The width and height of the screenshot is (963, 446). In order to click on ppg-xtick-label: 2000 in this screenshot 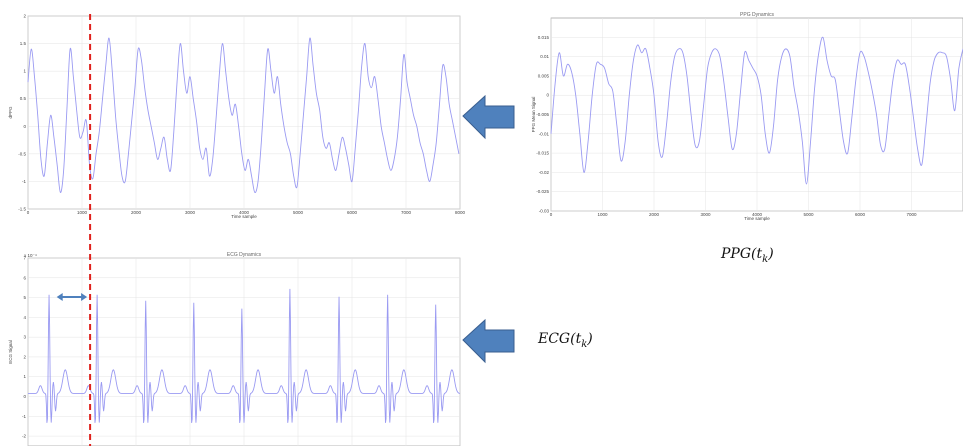, I will do `click(654, 214)`.